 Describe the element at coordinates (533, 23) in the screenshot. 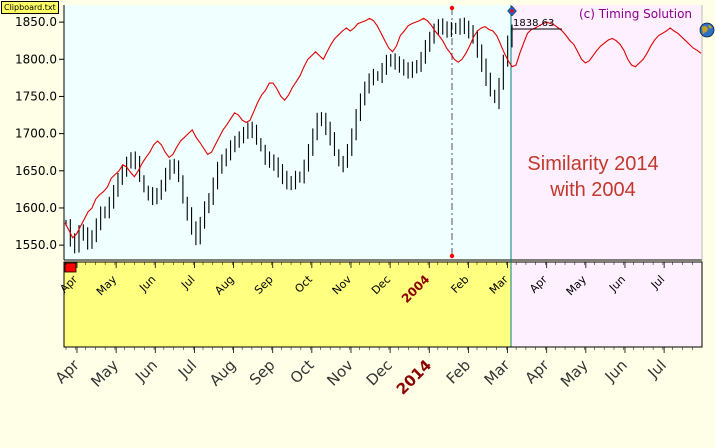

I see `last-price-label: 1838.63` at that location.